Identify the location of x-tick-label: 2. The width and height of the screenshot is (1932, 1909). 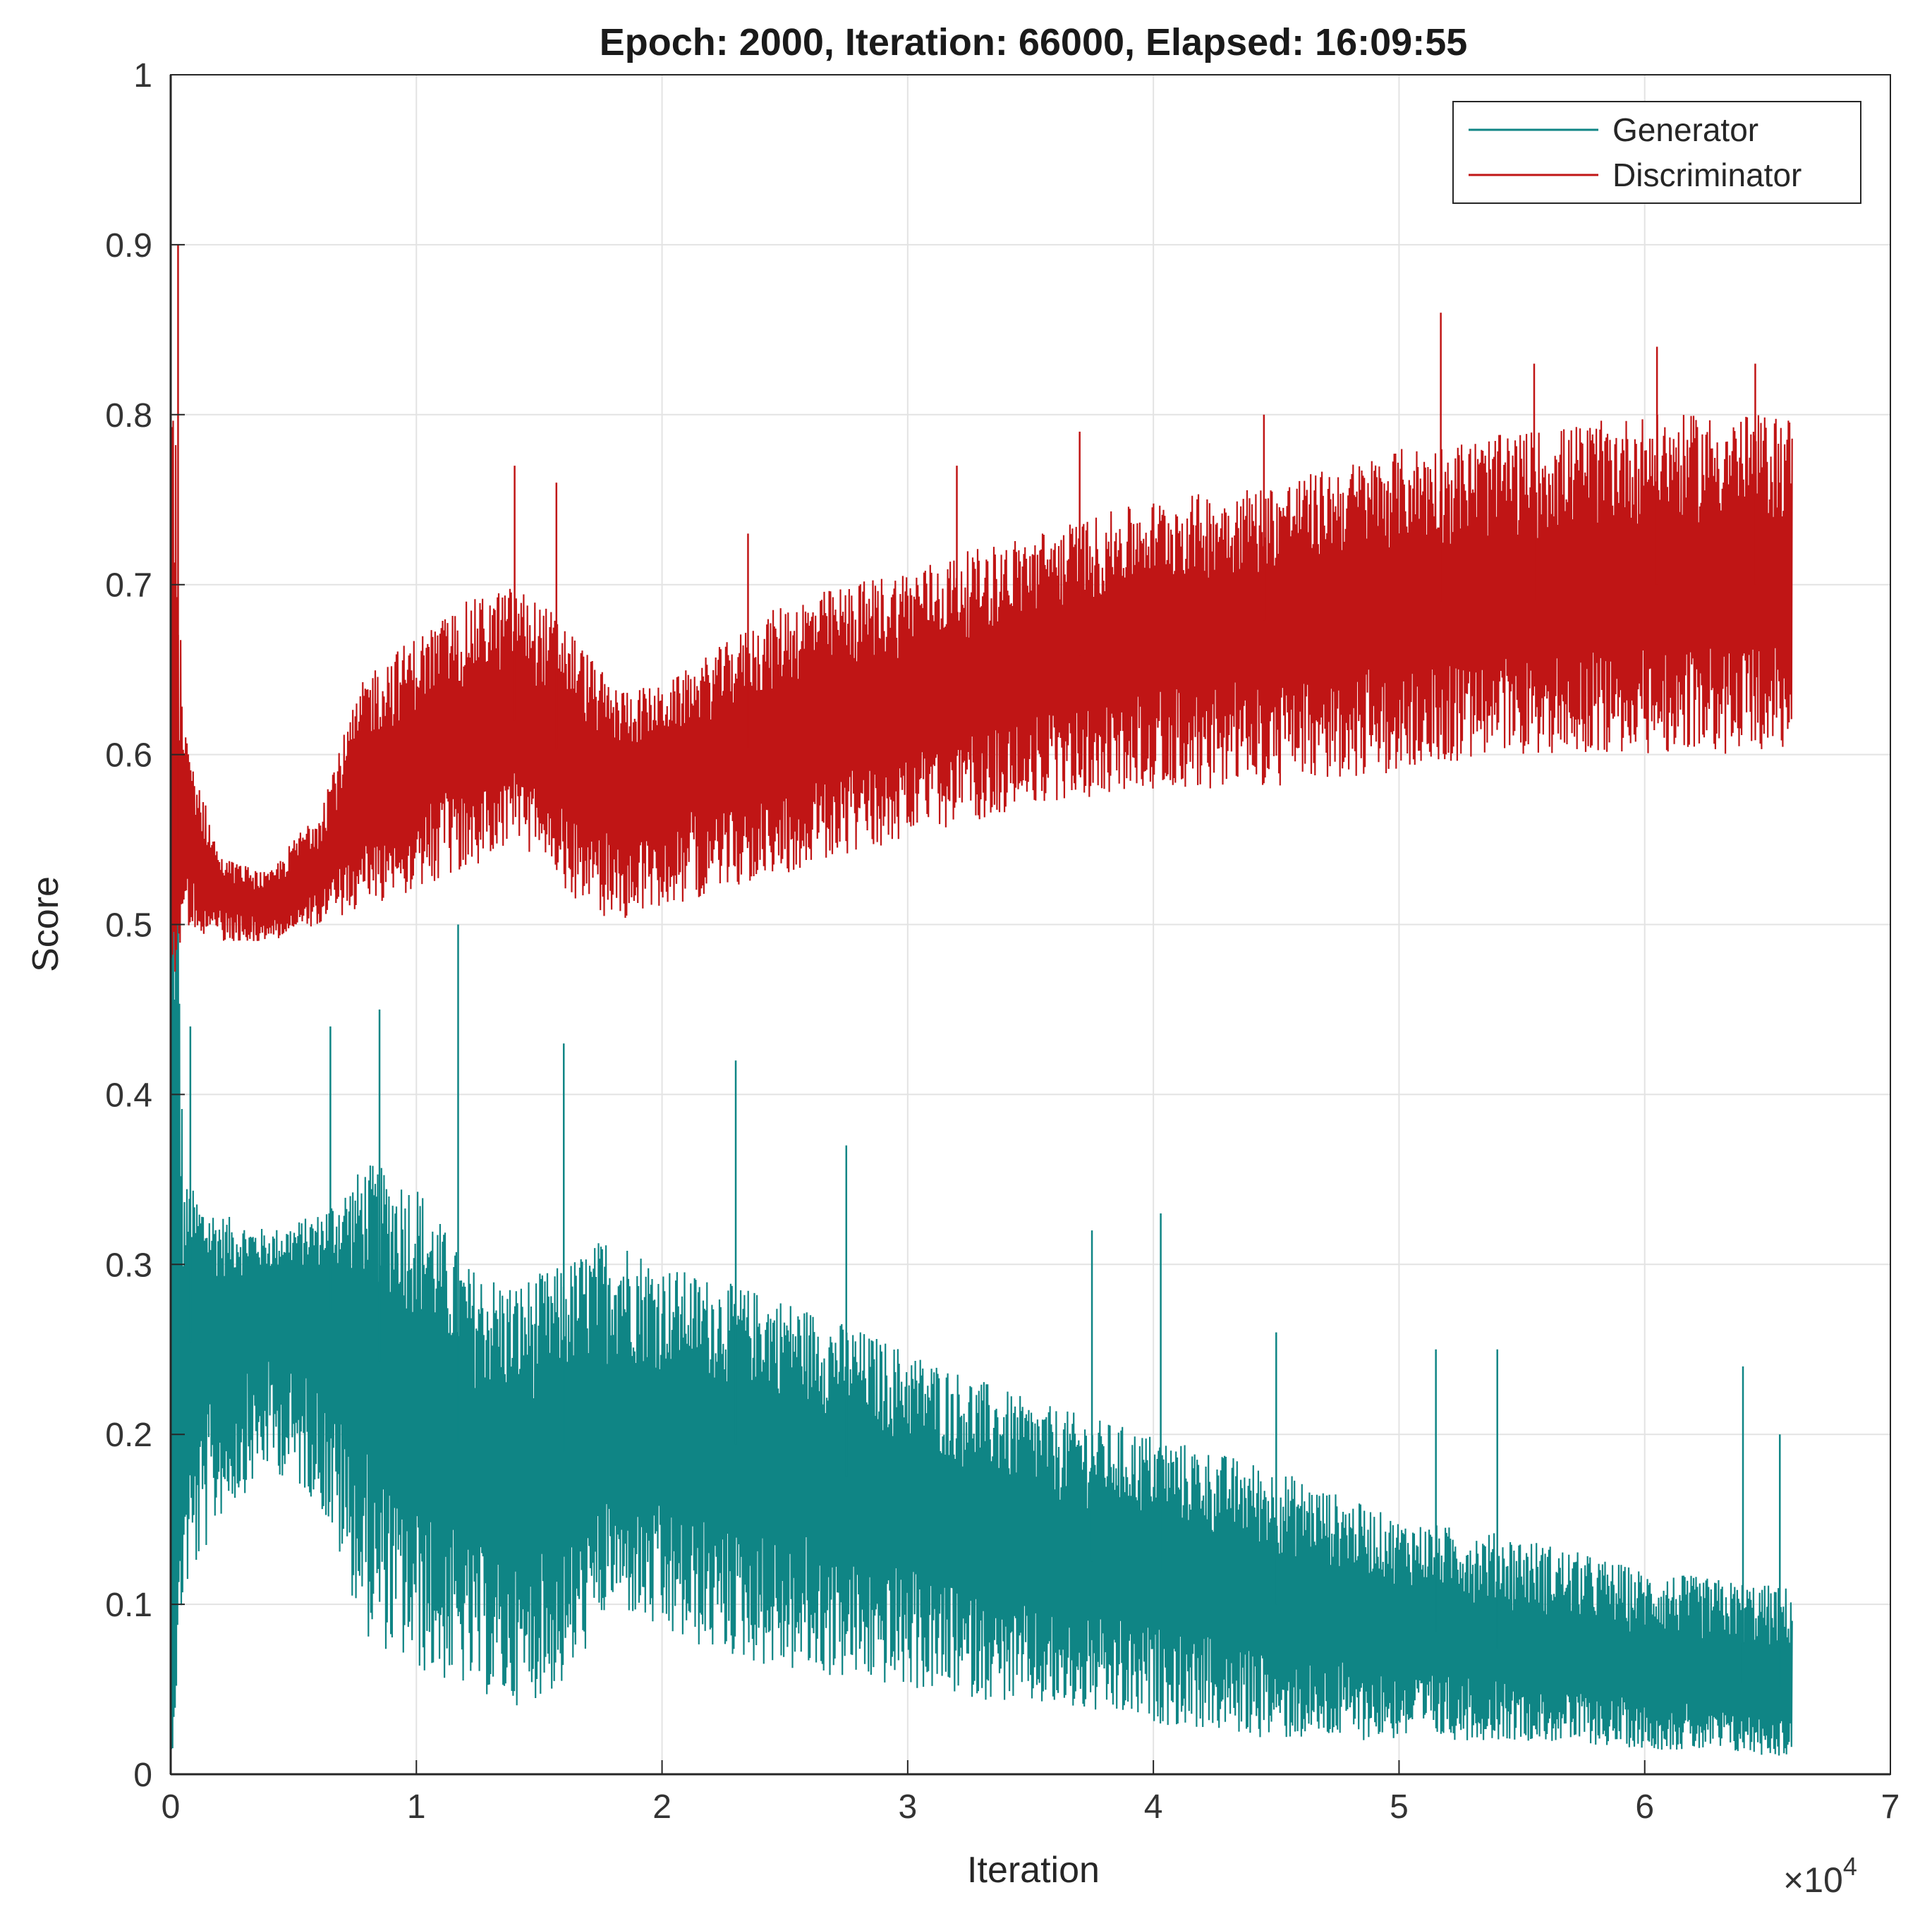
(662, 1807).